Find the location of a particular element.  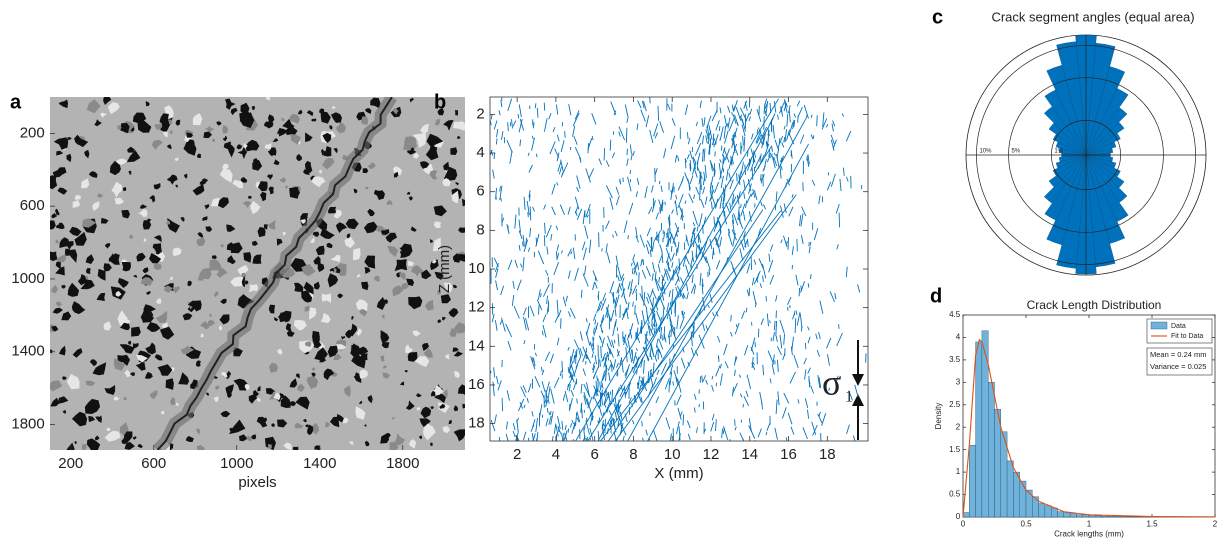

x-tick-label: 1400 is located at coordinates (319, 463).